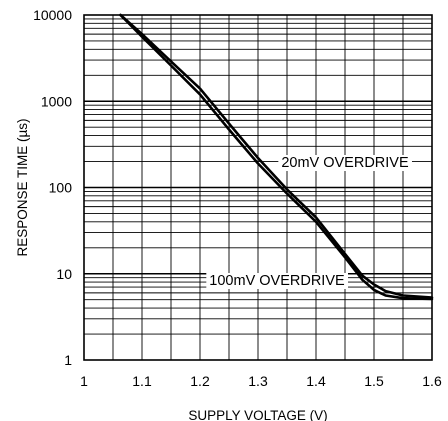  What do you see at coordinates (64, 274) in the screenshot?
I see `y-tick-label: 10` at bounding box center [64, 274].